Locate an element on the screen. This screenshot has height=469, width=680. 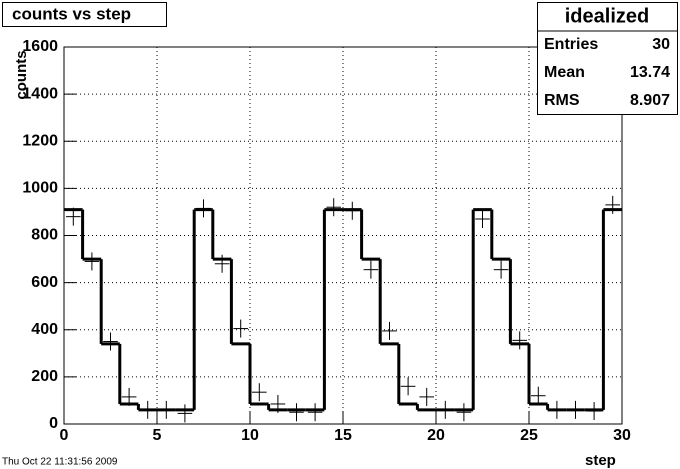
stats-title: idealized is located at coordinates (607, 16).